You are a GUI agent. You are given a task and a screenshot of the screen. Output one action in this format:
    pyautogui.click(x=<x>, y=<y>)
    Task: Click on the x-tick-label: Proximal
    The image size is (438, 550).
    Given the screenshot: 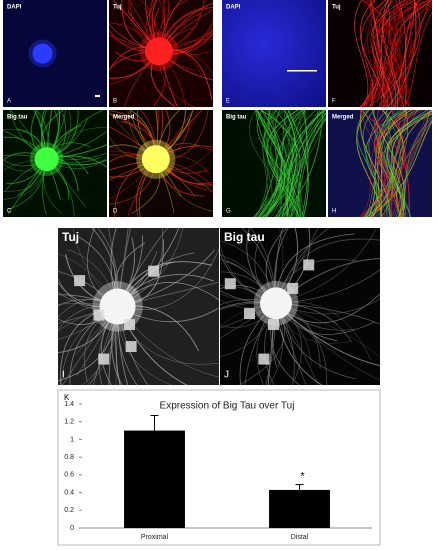 What is the action you would take?
    pyautogui.click(x=155, y=537)
    